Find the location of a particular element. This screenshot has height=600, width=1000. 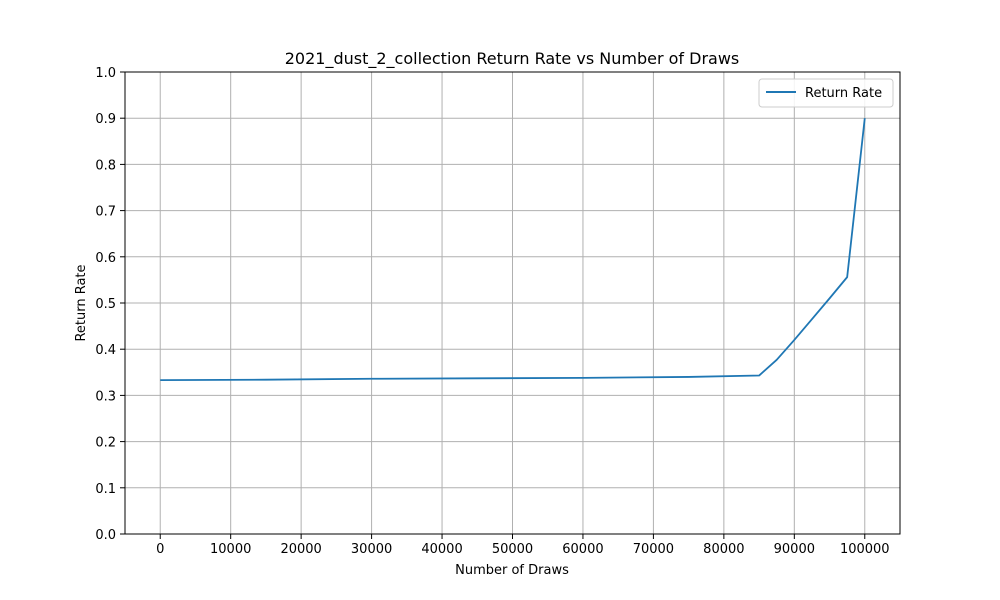

x-axis-label: Number of Draws is located at coordinates (512, 570).